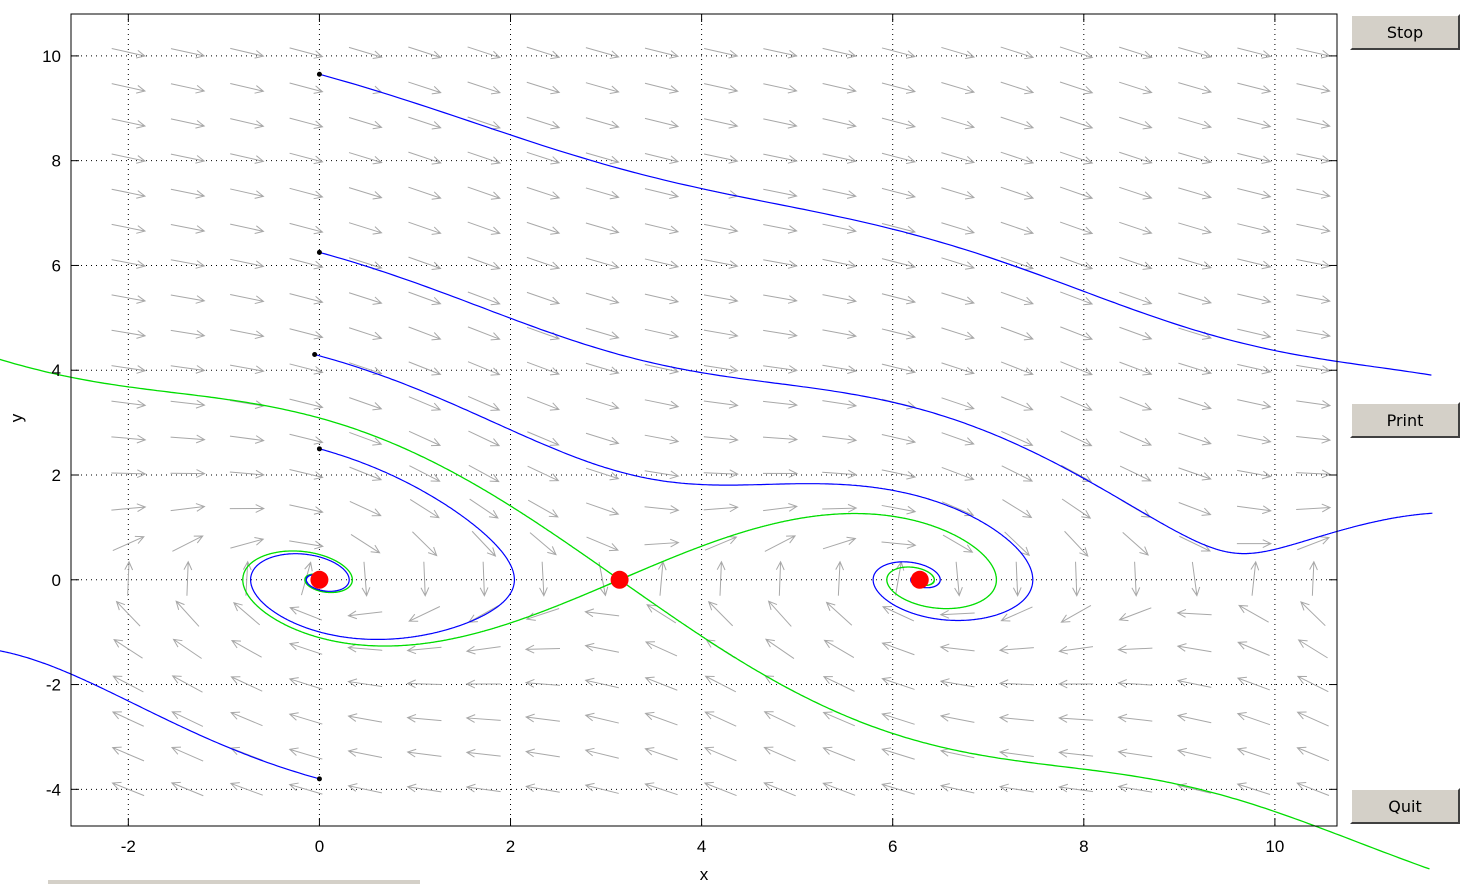  Describe the element at coordinates (53, 685) in the screenshot. I see `y-tick-label: -2` at that location.